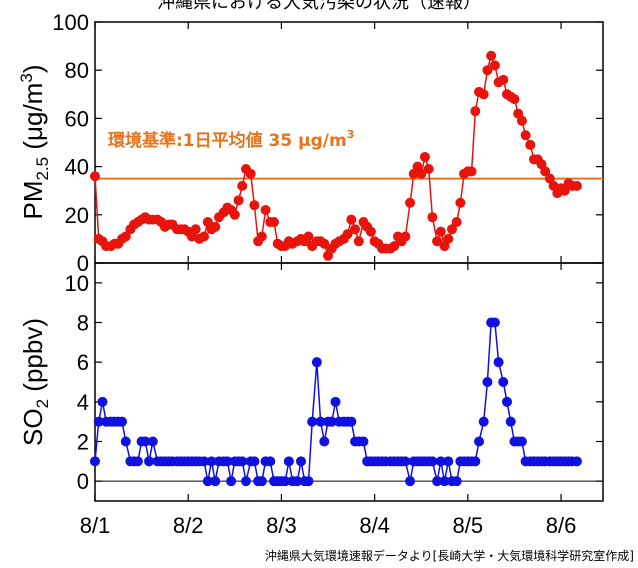 This screenshot has width=638, height=568. I want to click on y-tick-label: 40, so click(77, 167).